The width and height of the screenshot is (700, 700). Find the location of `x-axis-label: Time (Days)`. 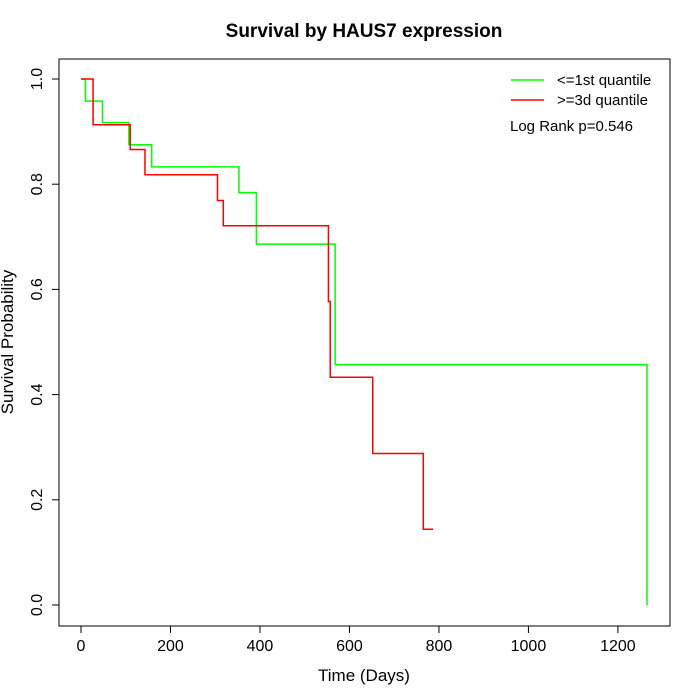

x-axis-label: Time (Days) is located at coordinates (364, 675).